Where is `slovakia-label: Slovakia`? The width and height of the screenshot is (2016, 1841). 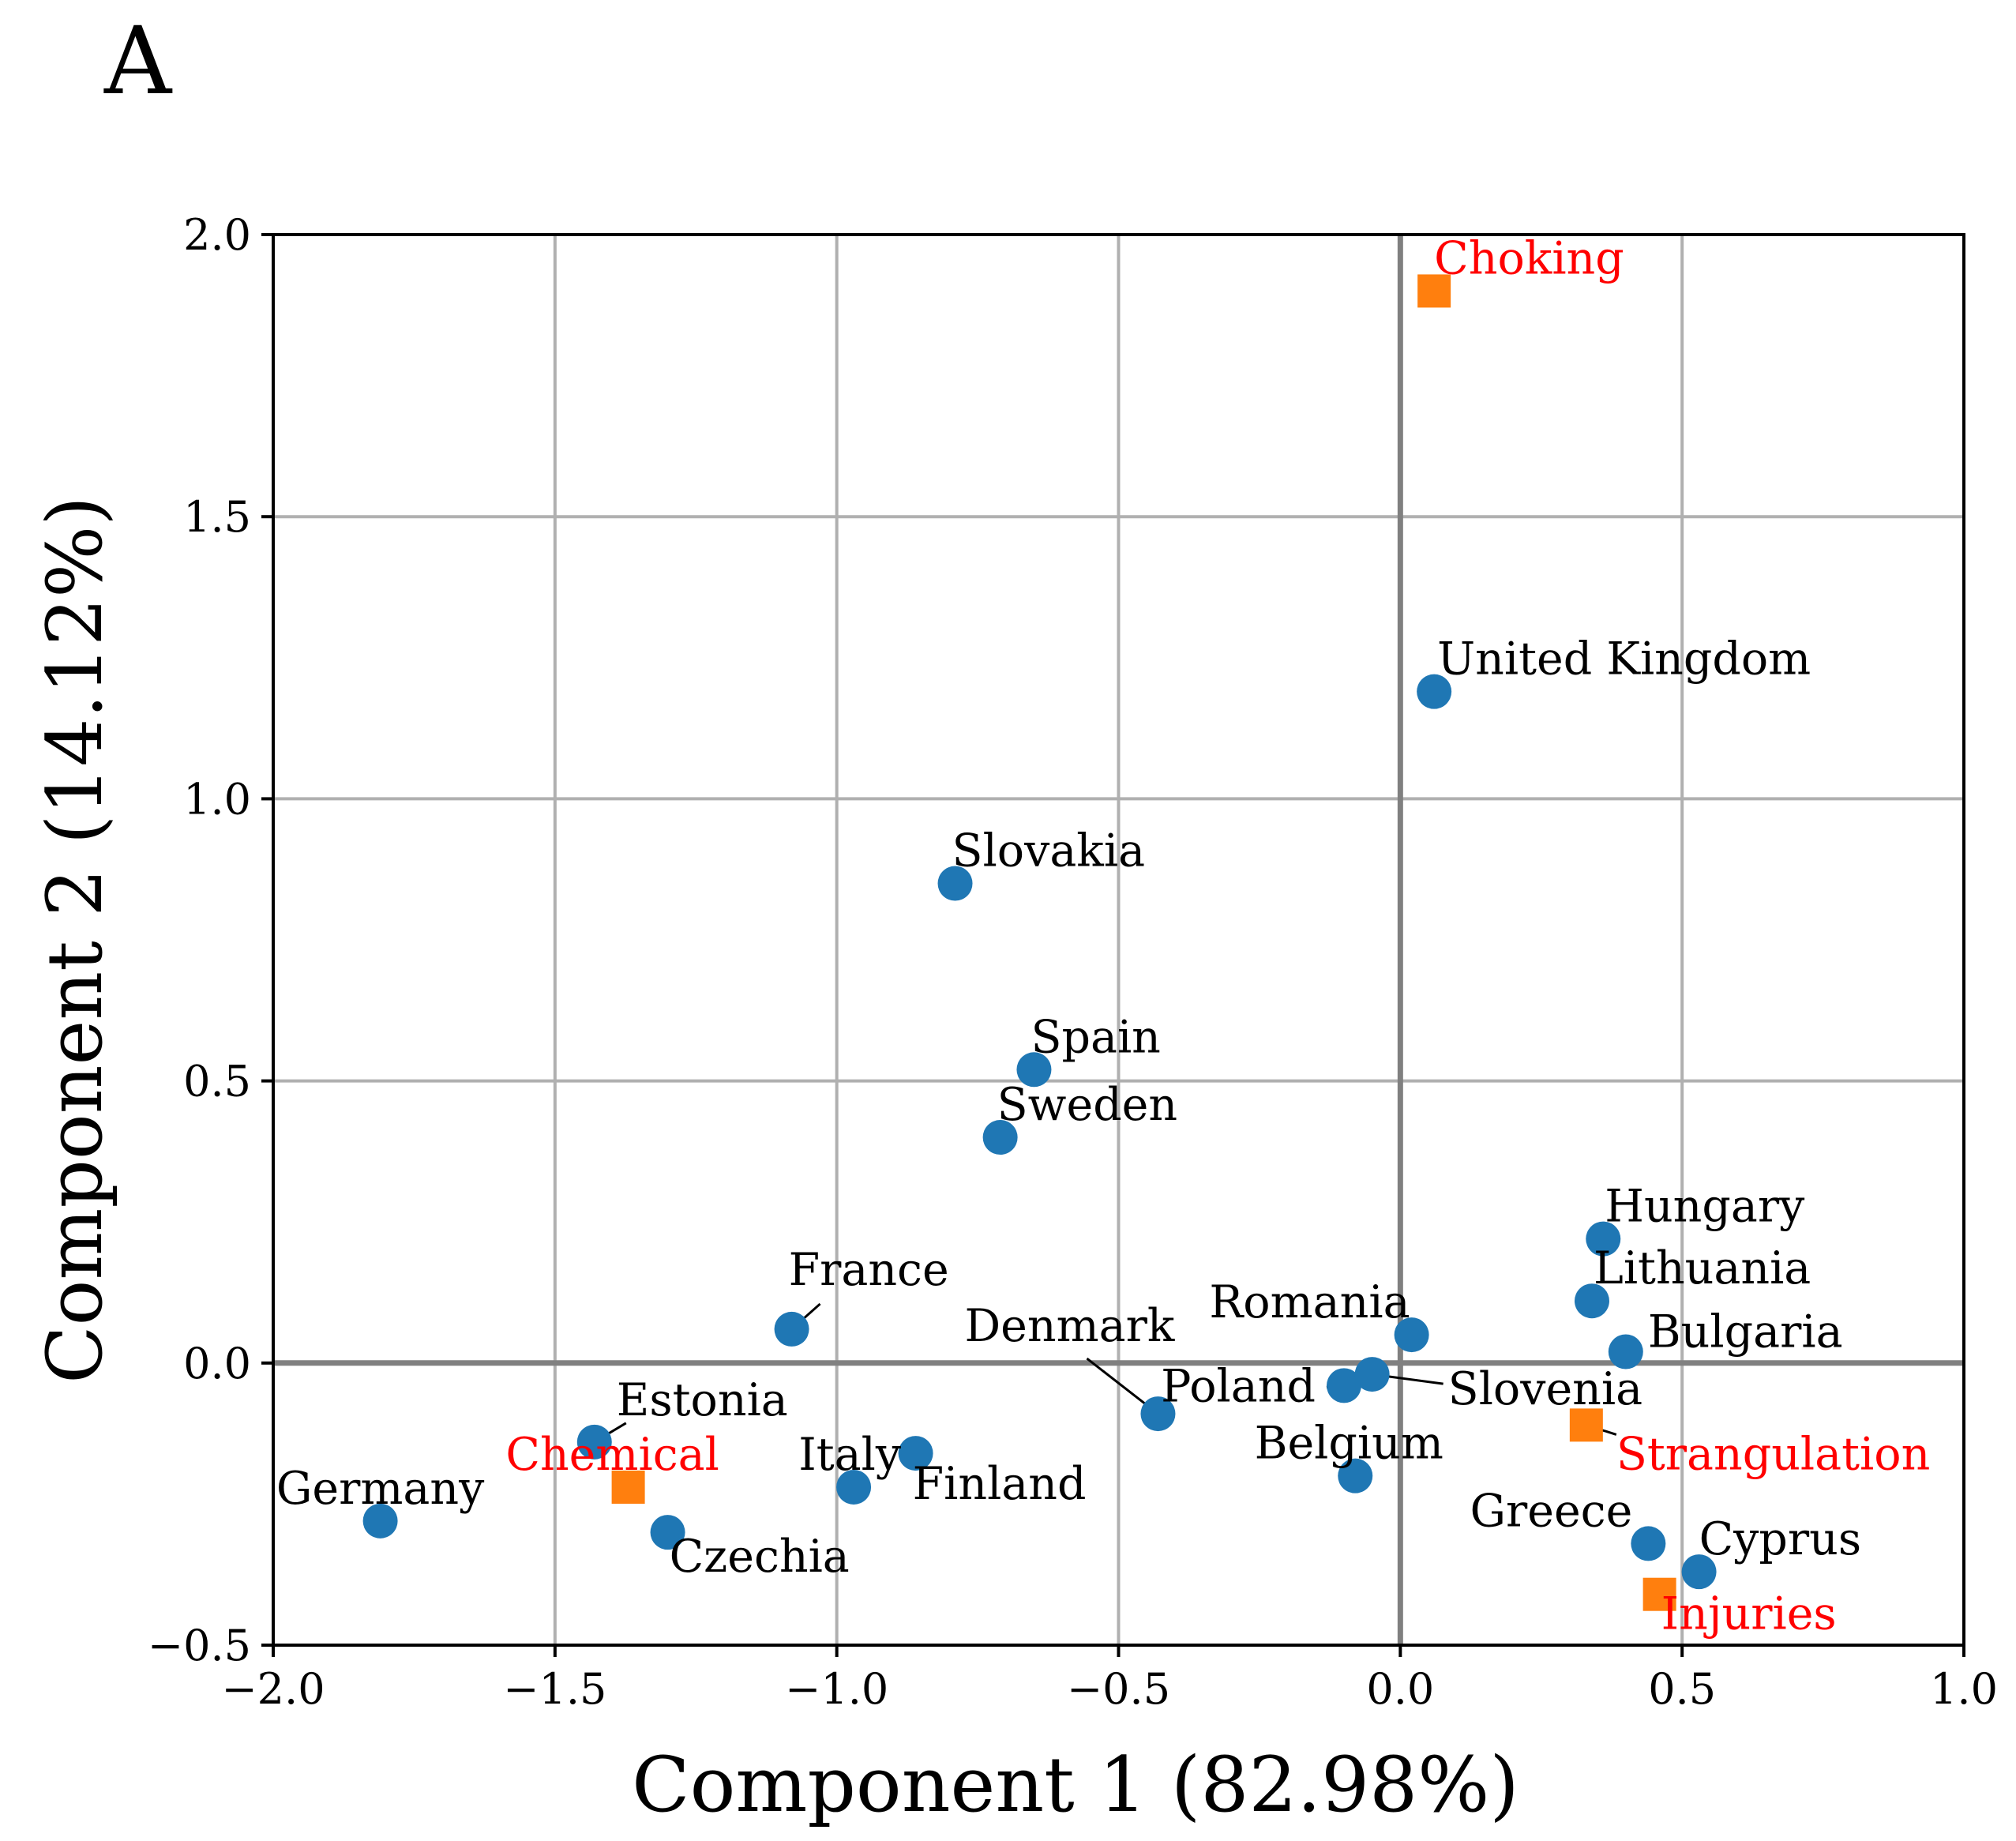 slovakia-label: Slovakia is located at coordinates (1049, 851).